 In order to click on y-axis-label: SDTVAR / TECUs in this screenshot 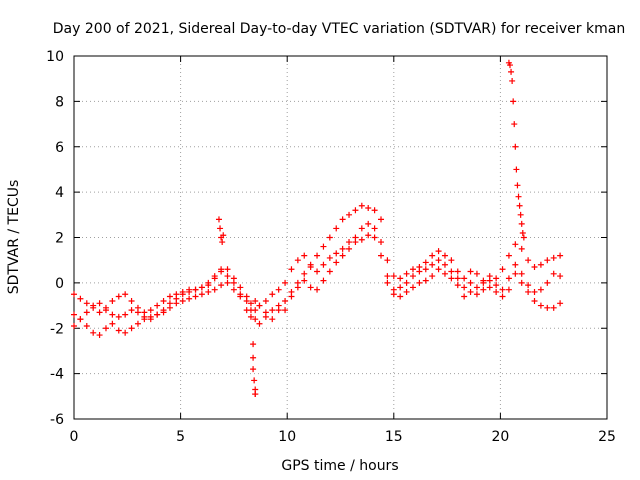, I will do `click(14, 237)`.